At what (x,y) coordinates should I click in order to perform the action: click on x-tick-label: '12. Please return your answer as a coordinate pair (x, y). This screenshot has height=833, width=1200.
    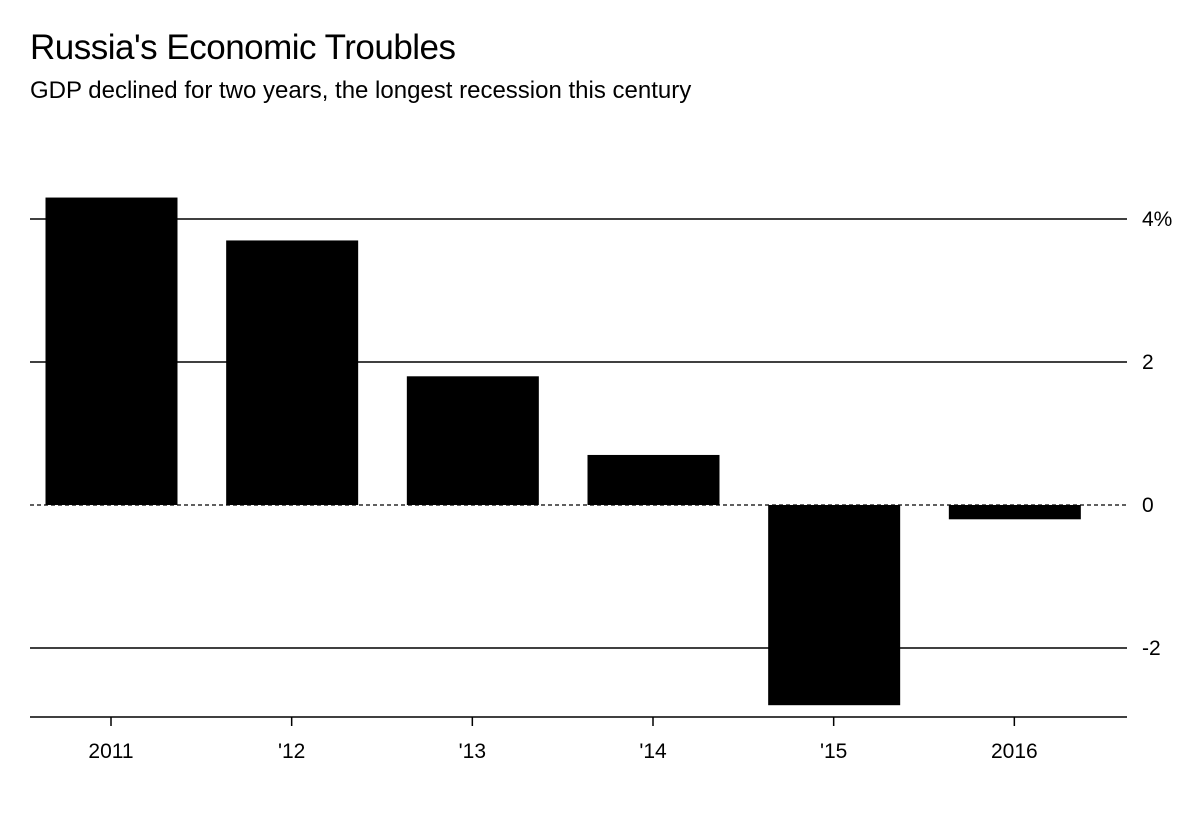
    Looking at the image, I should click on (291, 751).